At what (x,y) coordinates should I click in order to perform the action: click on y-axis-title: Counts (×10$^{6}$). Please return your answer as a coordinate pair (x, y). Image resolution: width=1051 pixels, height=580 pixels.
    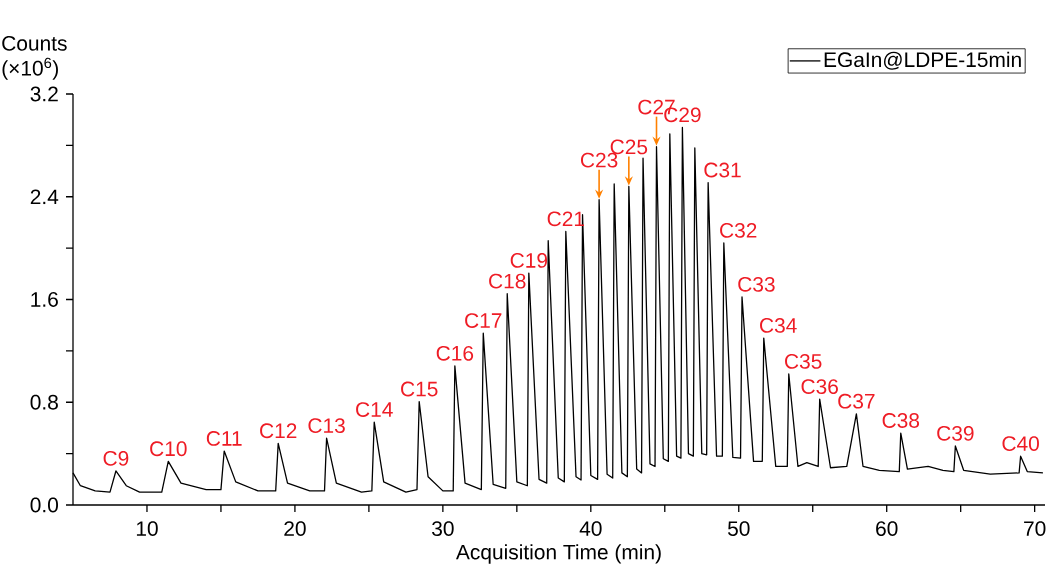
    Looking at the image, I should click on (34, 57).